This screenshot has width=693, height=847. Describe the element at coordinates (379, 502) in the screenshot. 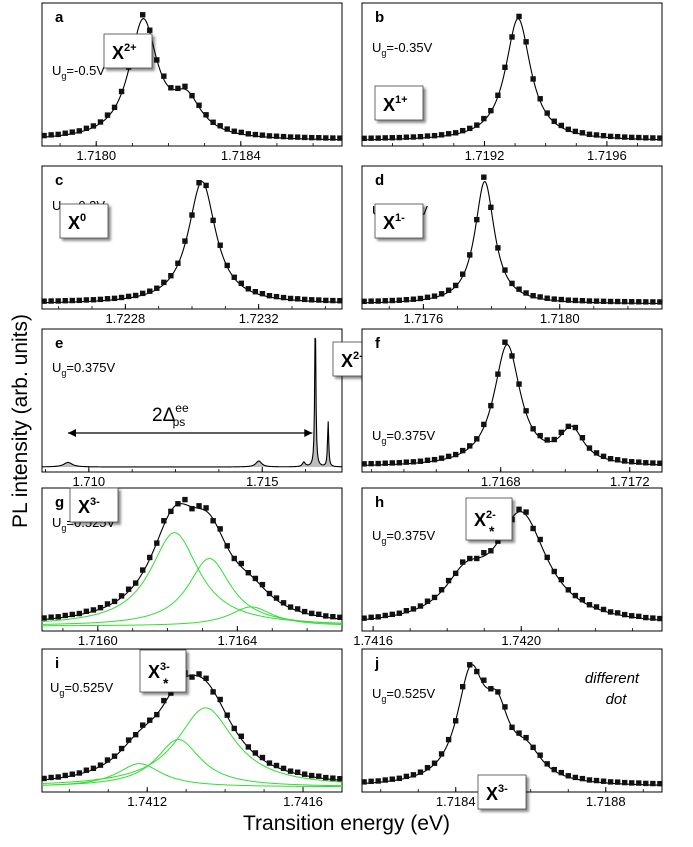

I see `panel-letter: h` at that location.